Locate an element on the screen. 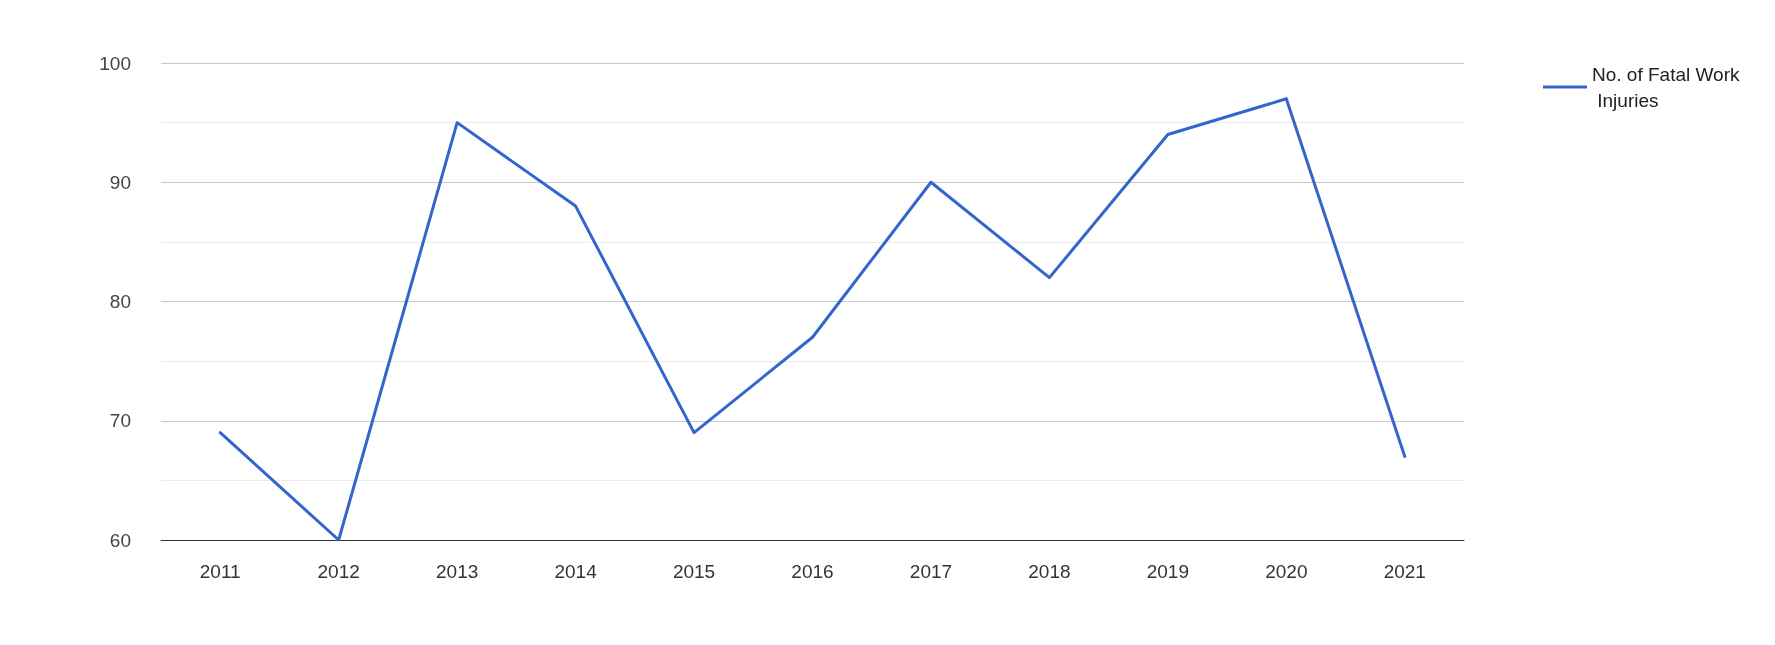 The image size is (1775, 645). x-tick-label: 2011 is located at coordinates (220, 571).